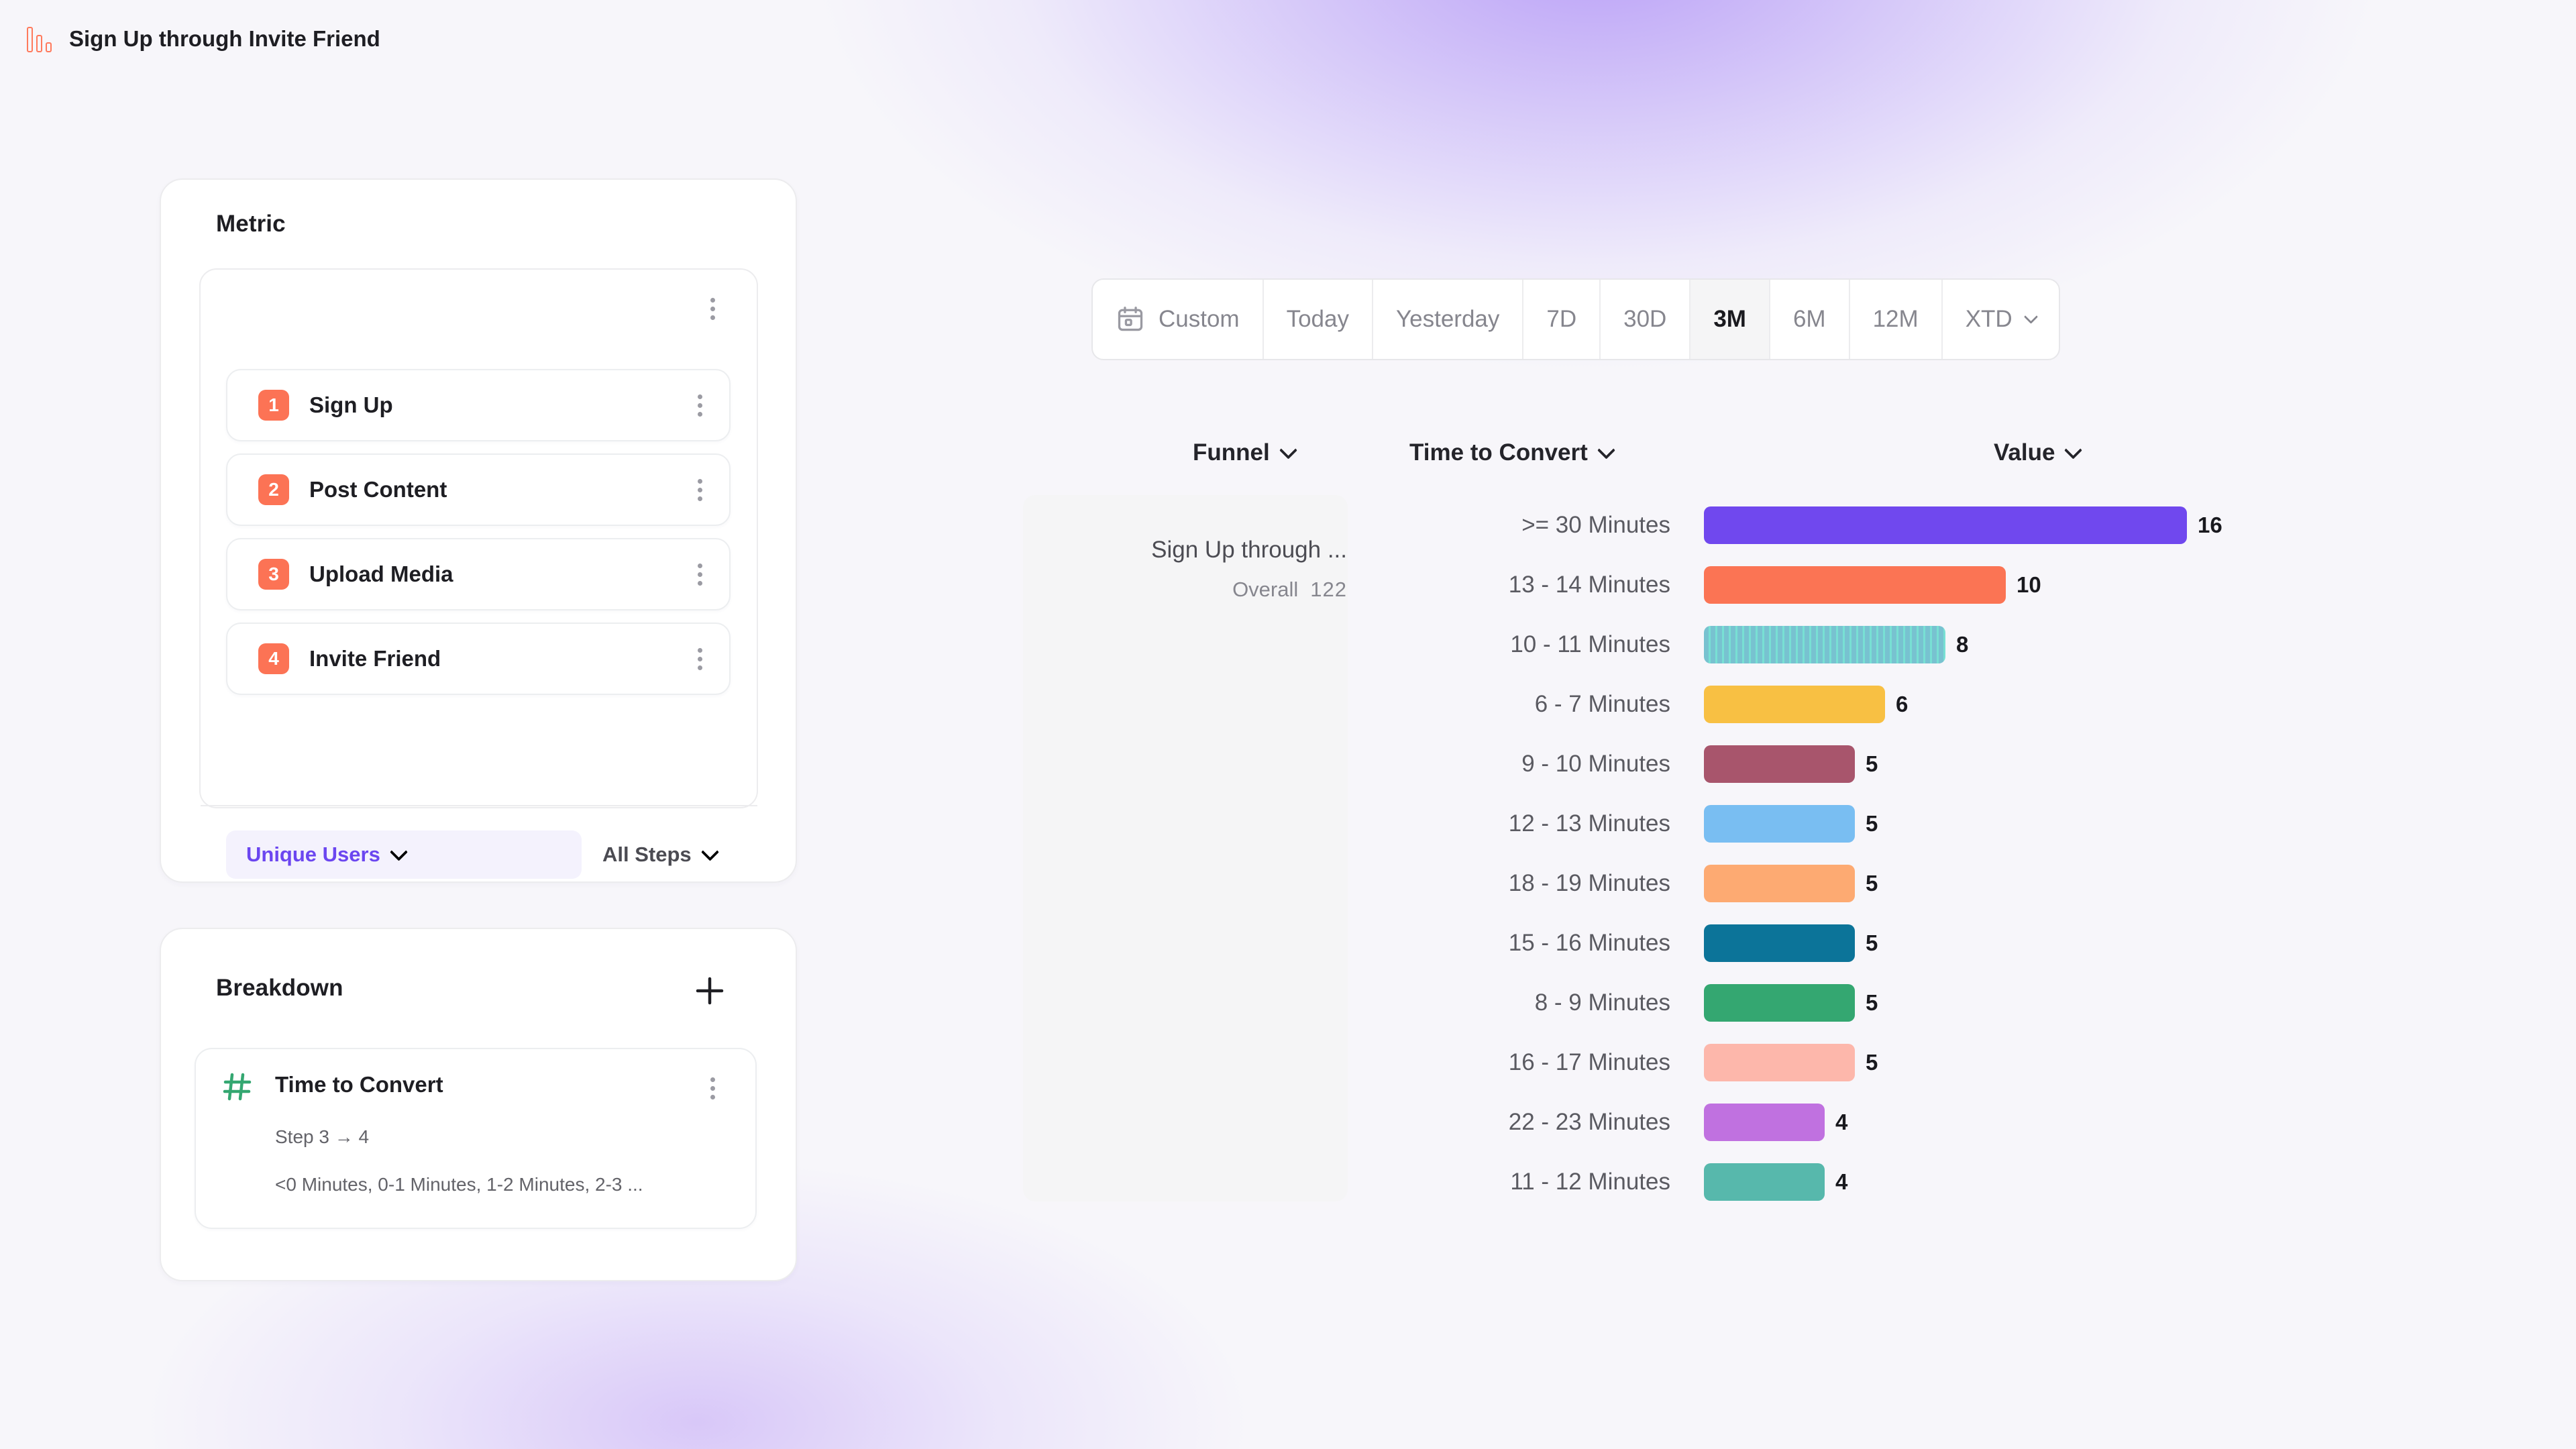 The height and width of the screenshot is (1449, 2576). What do you see at coordinates (359, 1084) in the screenshot?
I see `breakdown-item-title: Time to Convert` at bounding box center [359, 1084].